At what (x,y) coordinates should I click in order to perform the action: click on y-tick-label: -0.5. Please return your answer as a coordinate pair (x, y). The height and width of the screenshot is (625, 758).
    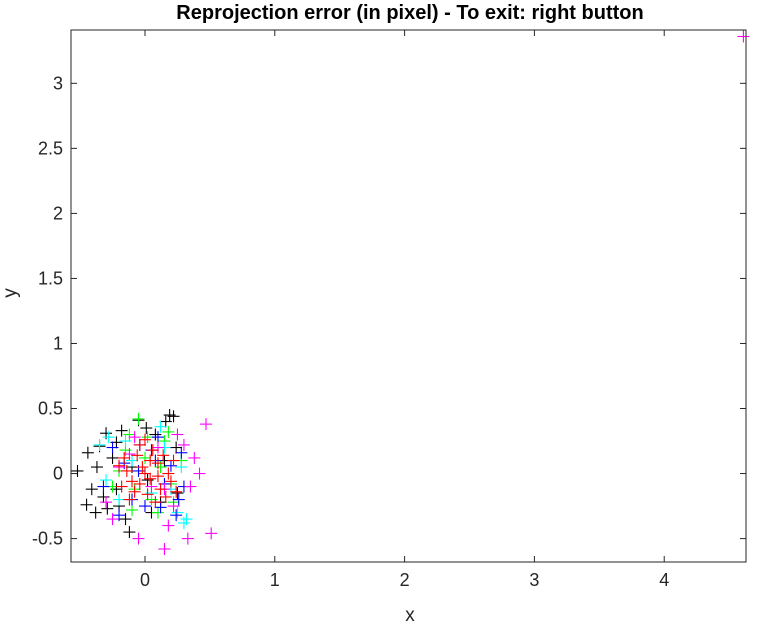
    Looking at the image, I should click on (47, 539).